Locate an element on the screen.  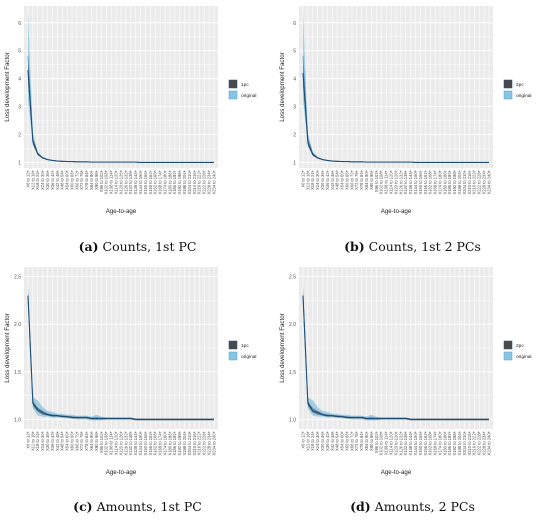
y-axis-title: Loss development Factor is located at coordinates (7, 86).